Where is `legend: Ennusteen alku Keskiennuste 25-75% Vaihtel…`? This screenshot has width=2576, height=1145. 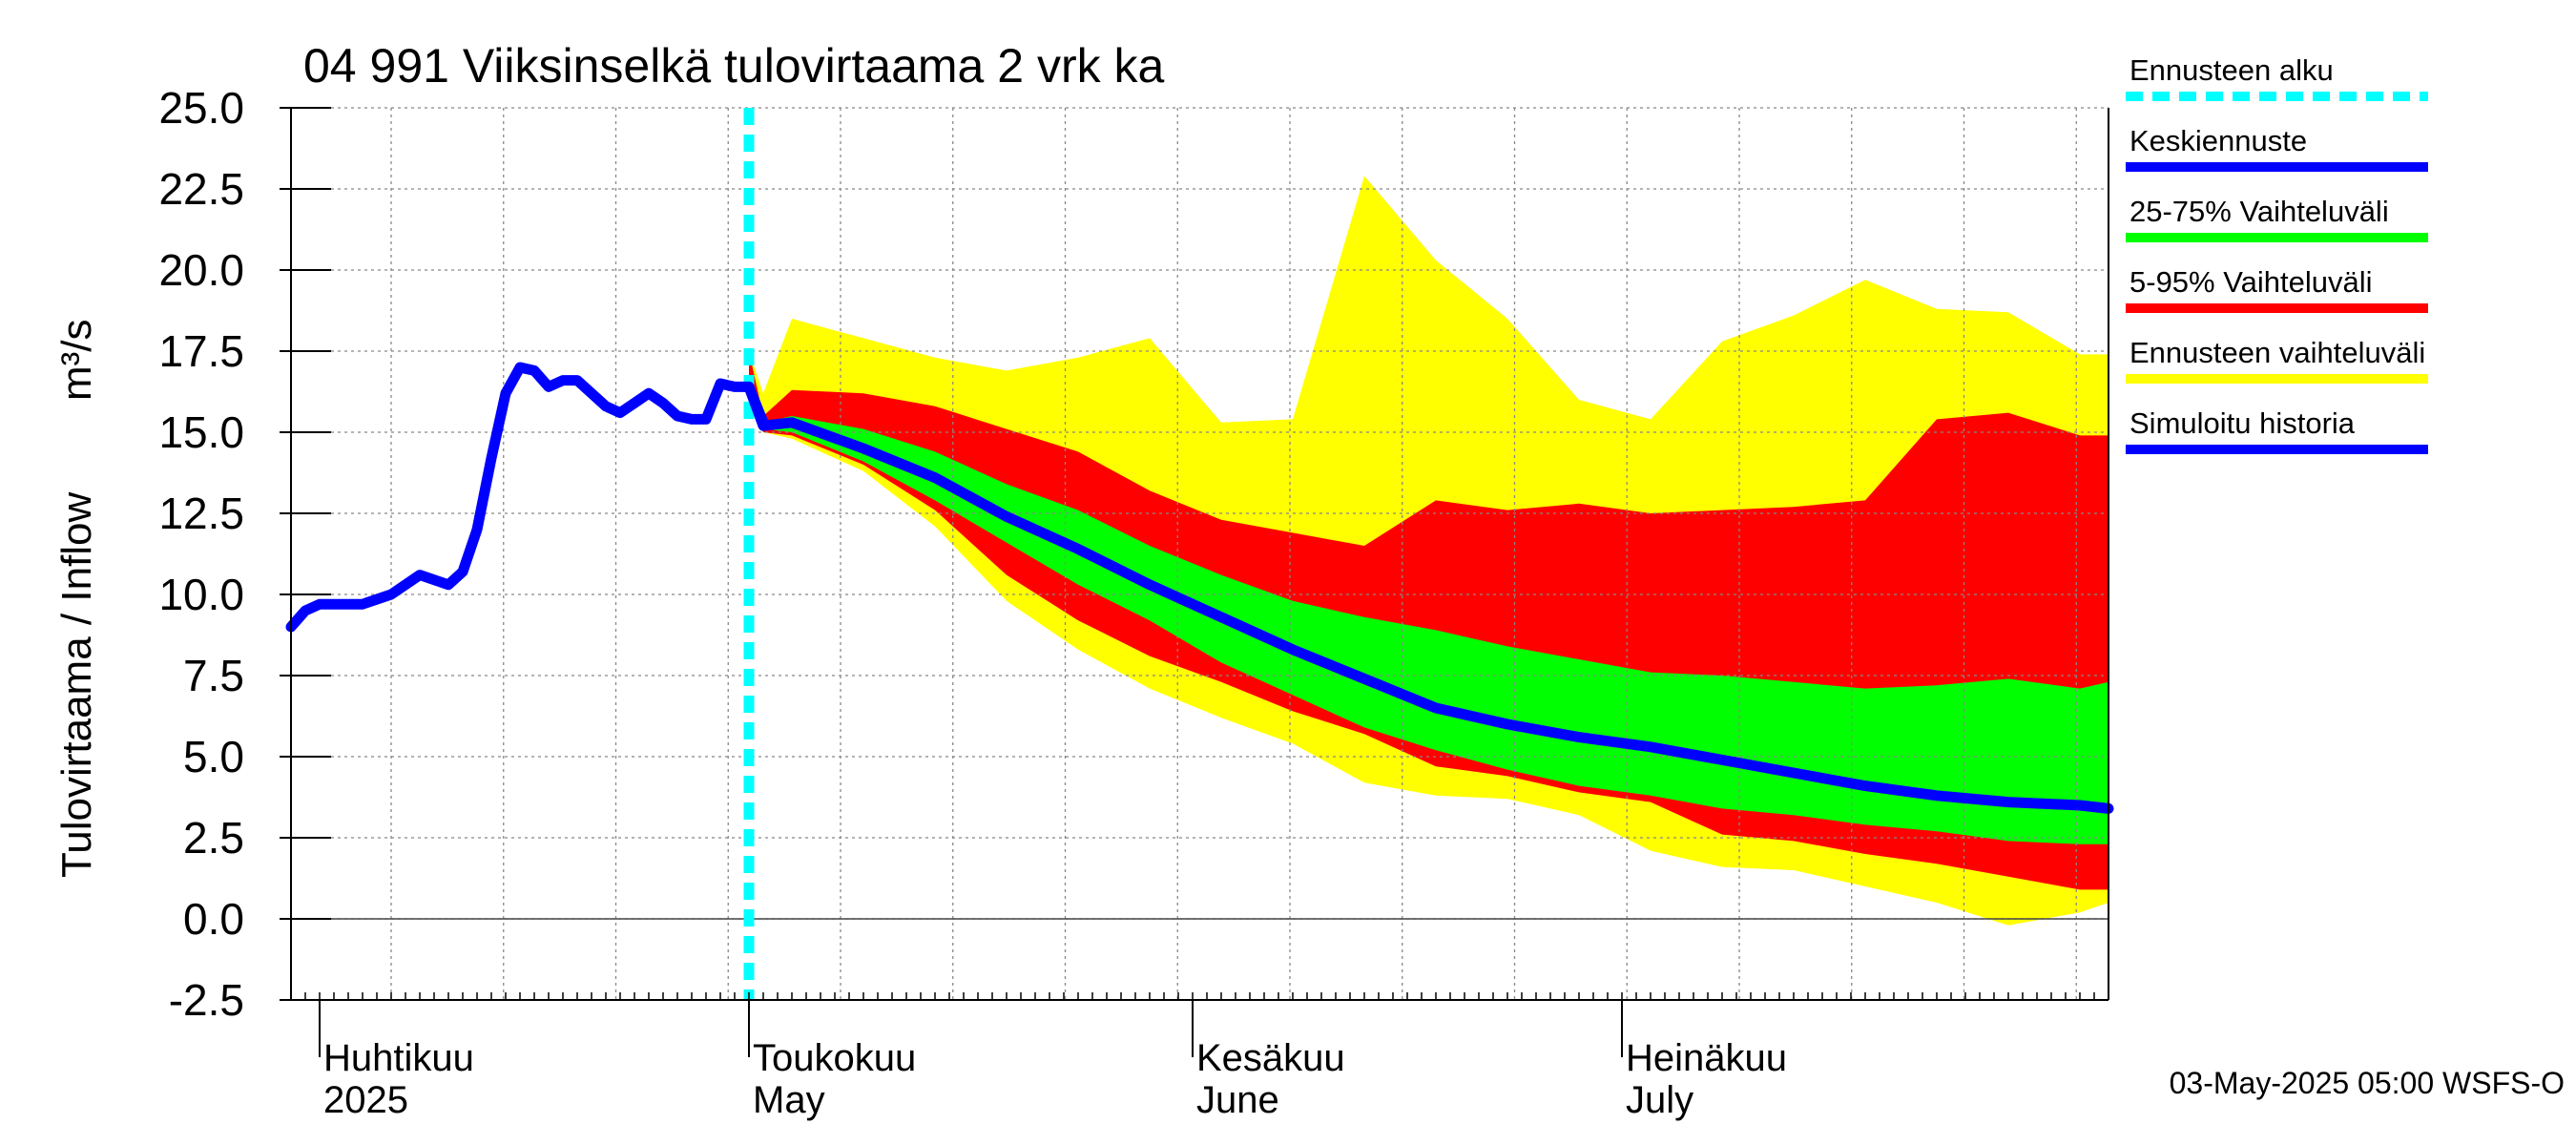
legend: Ennusteen alku Keskiennuste 25-75% Vaihtel… is located at coordinates (2277, 254).